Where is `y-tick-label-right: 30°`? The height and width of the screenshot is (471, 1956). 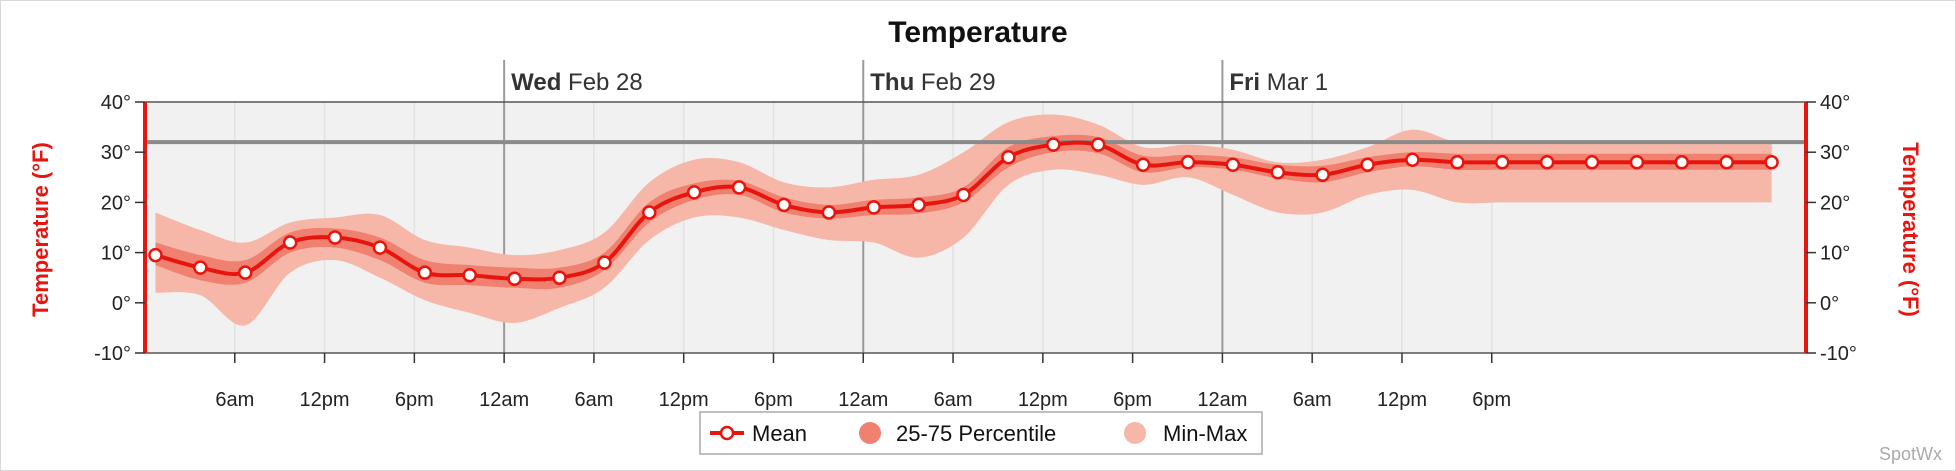
y-tick-label-right: 30° is located at coordinates (1835, 153).